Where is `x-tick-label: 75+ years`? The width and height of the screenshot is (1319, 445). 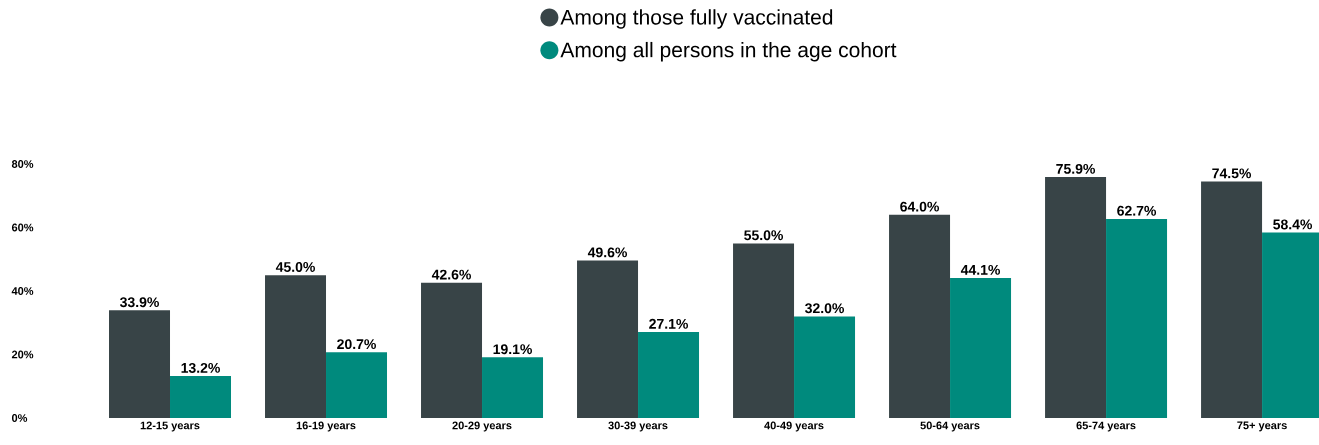
x-tick-label: 75+ years is located at coordinates (1262, 426).